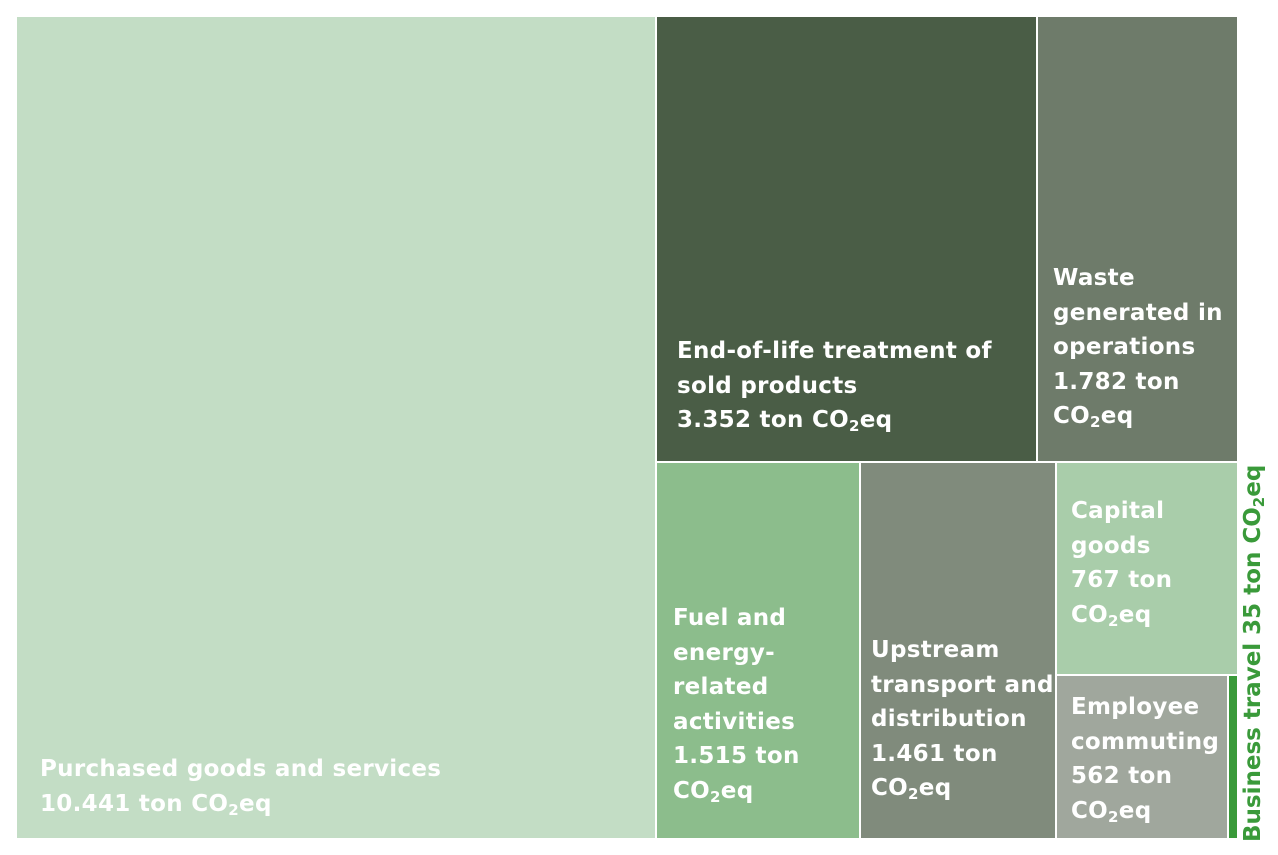  Describe the element at coordinates (1138, 312) in the screenshot. I see `label-line: generated in` at that location.